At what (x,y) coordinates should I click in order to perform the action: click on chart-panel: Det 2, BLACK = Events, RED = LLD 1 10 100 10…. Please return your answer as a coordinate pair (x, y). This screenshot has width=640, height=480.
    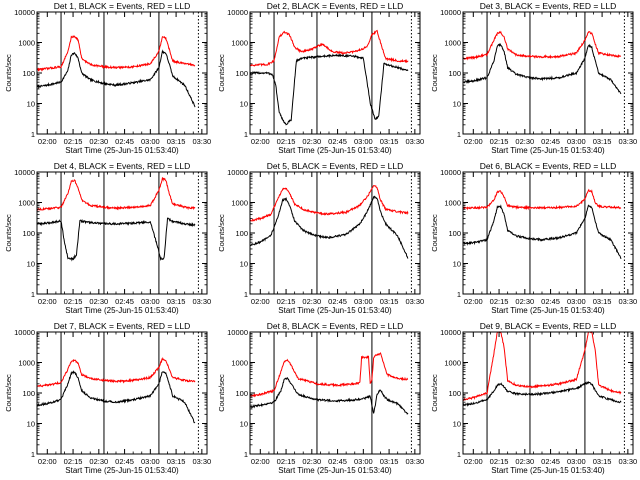
    Looking at the image, I should click on (320, 78).